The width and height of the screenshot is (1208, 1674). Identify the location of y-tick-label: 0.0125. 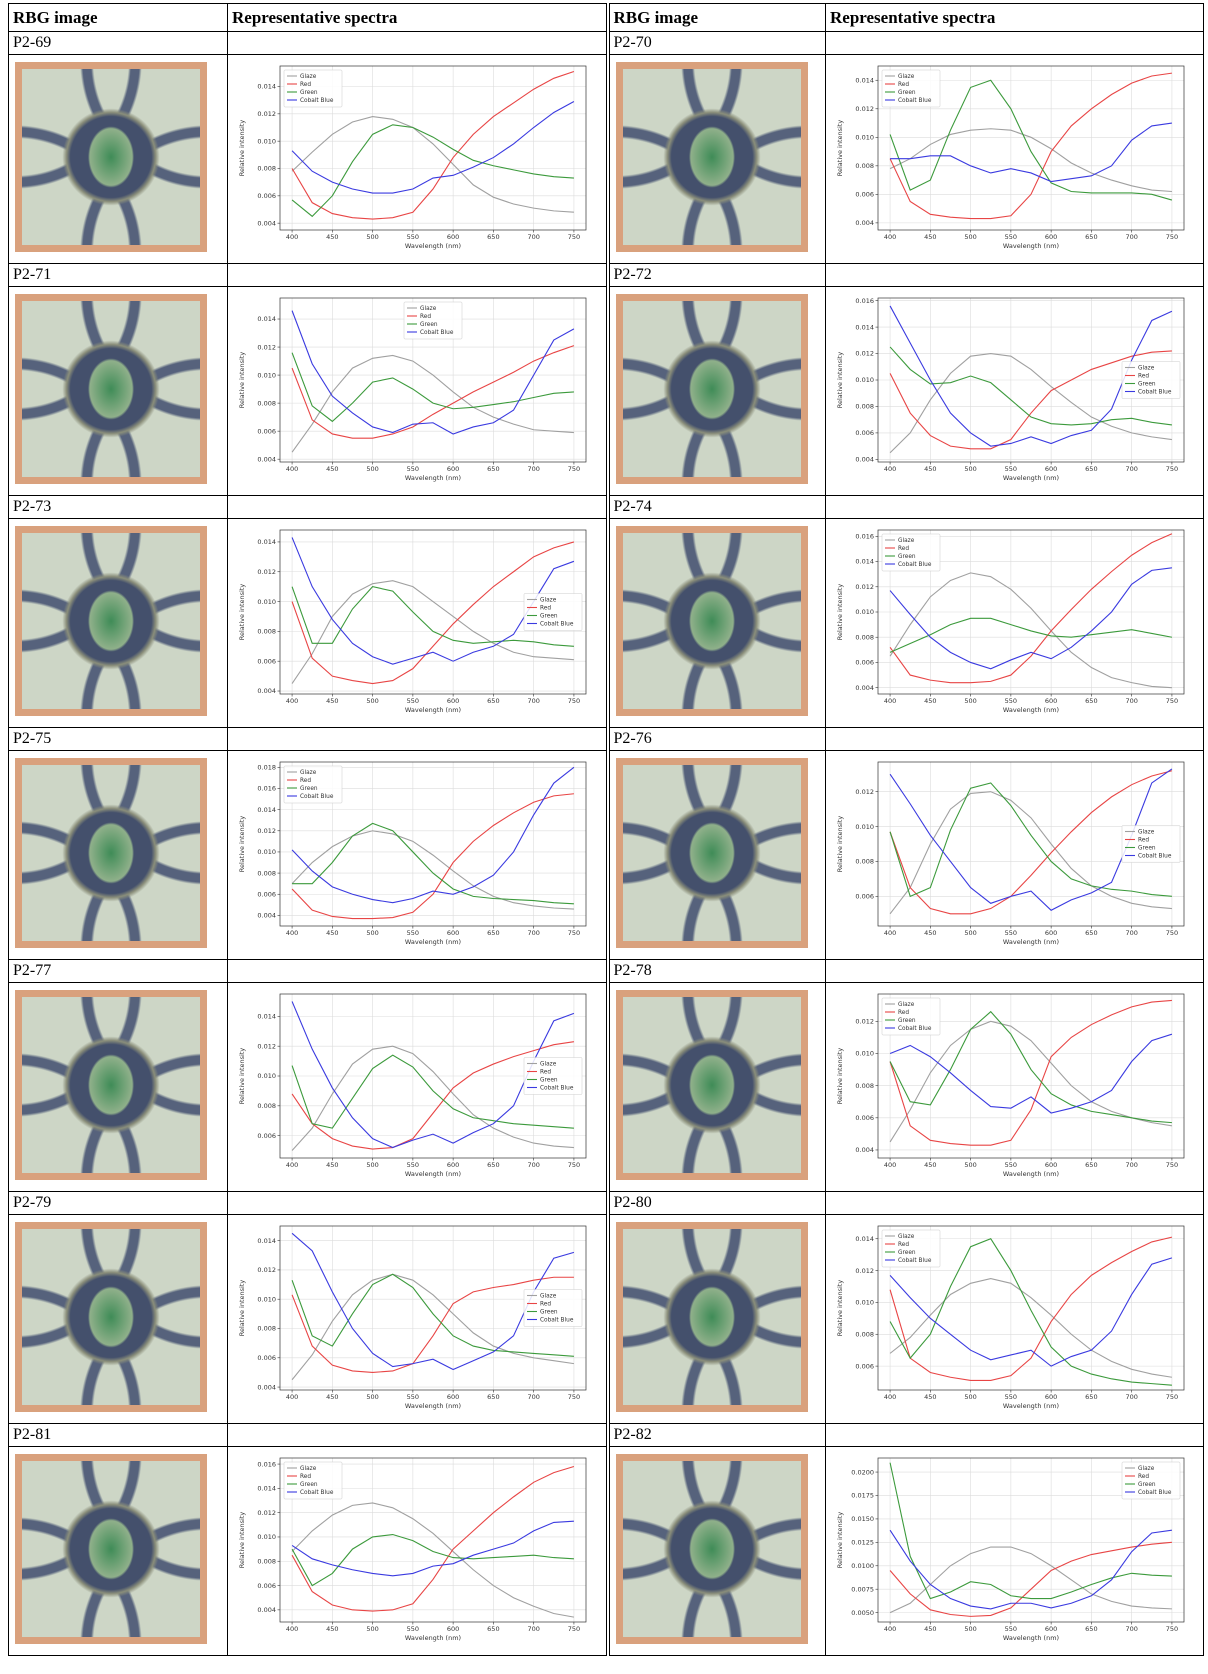
(862, 1543).